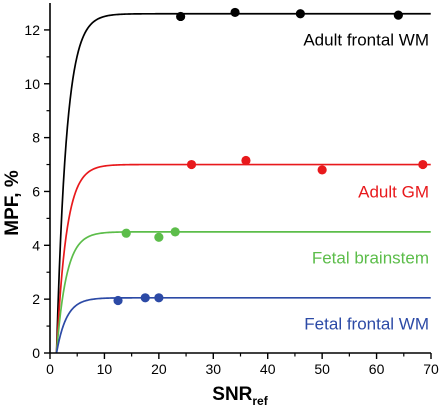  Describe the element at coordinates (260, 401) in the screenshot. I see `x-axis-title-subscript: ref` at that location.